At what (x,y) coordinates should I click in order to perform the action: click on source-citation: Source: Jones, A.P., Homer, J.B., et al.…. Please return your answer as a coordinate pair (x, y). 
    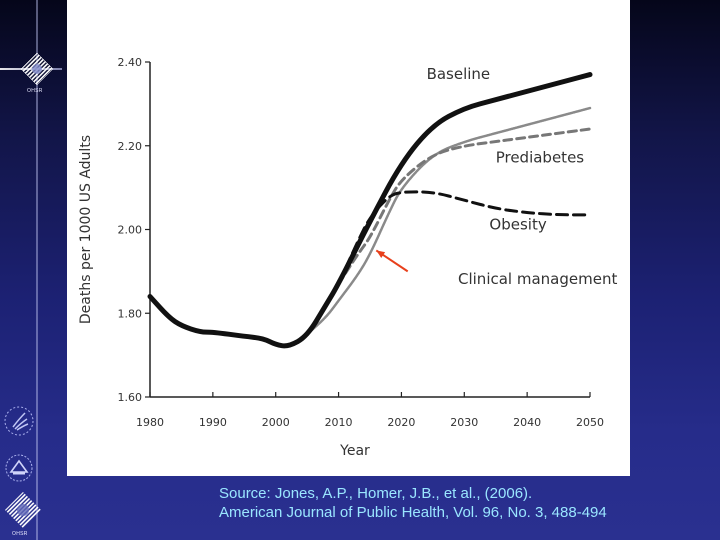
    Looking at the image, I should click on (413, 503).